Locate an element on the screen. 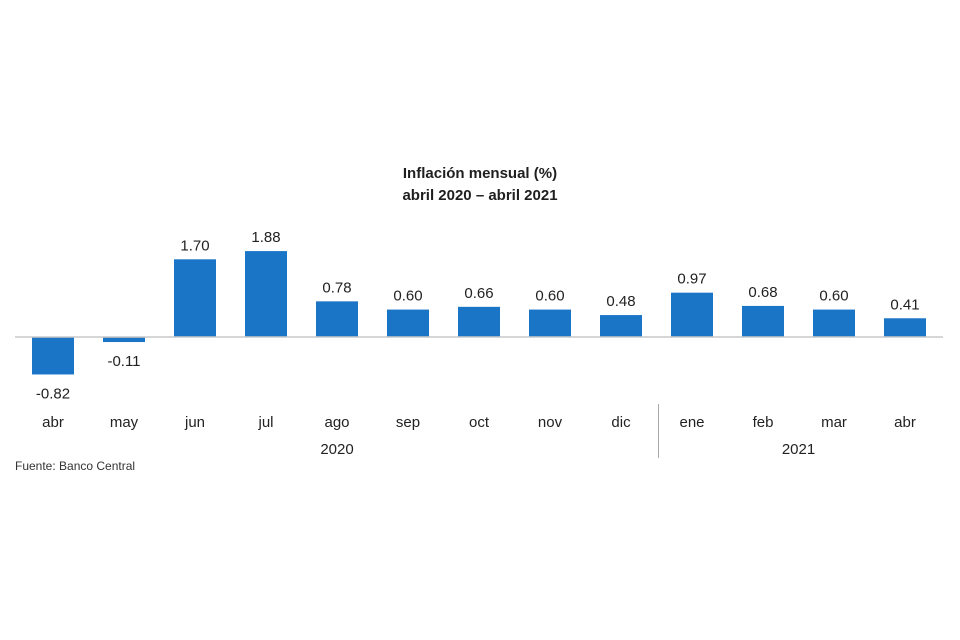  category-label: mar is located at coordinates (834, 422).